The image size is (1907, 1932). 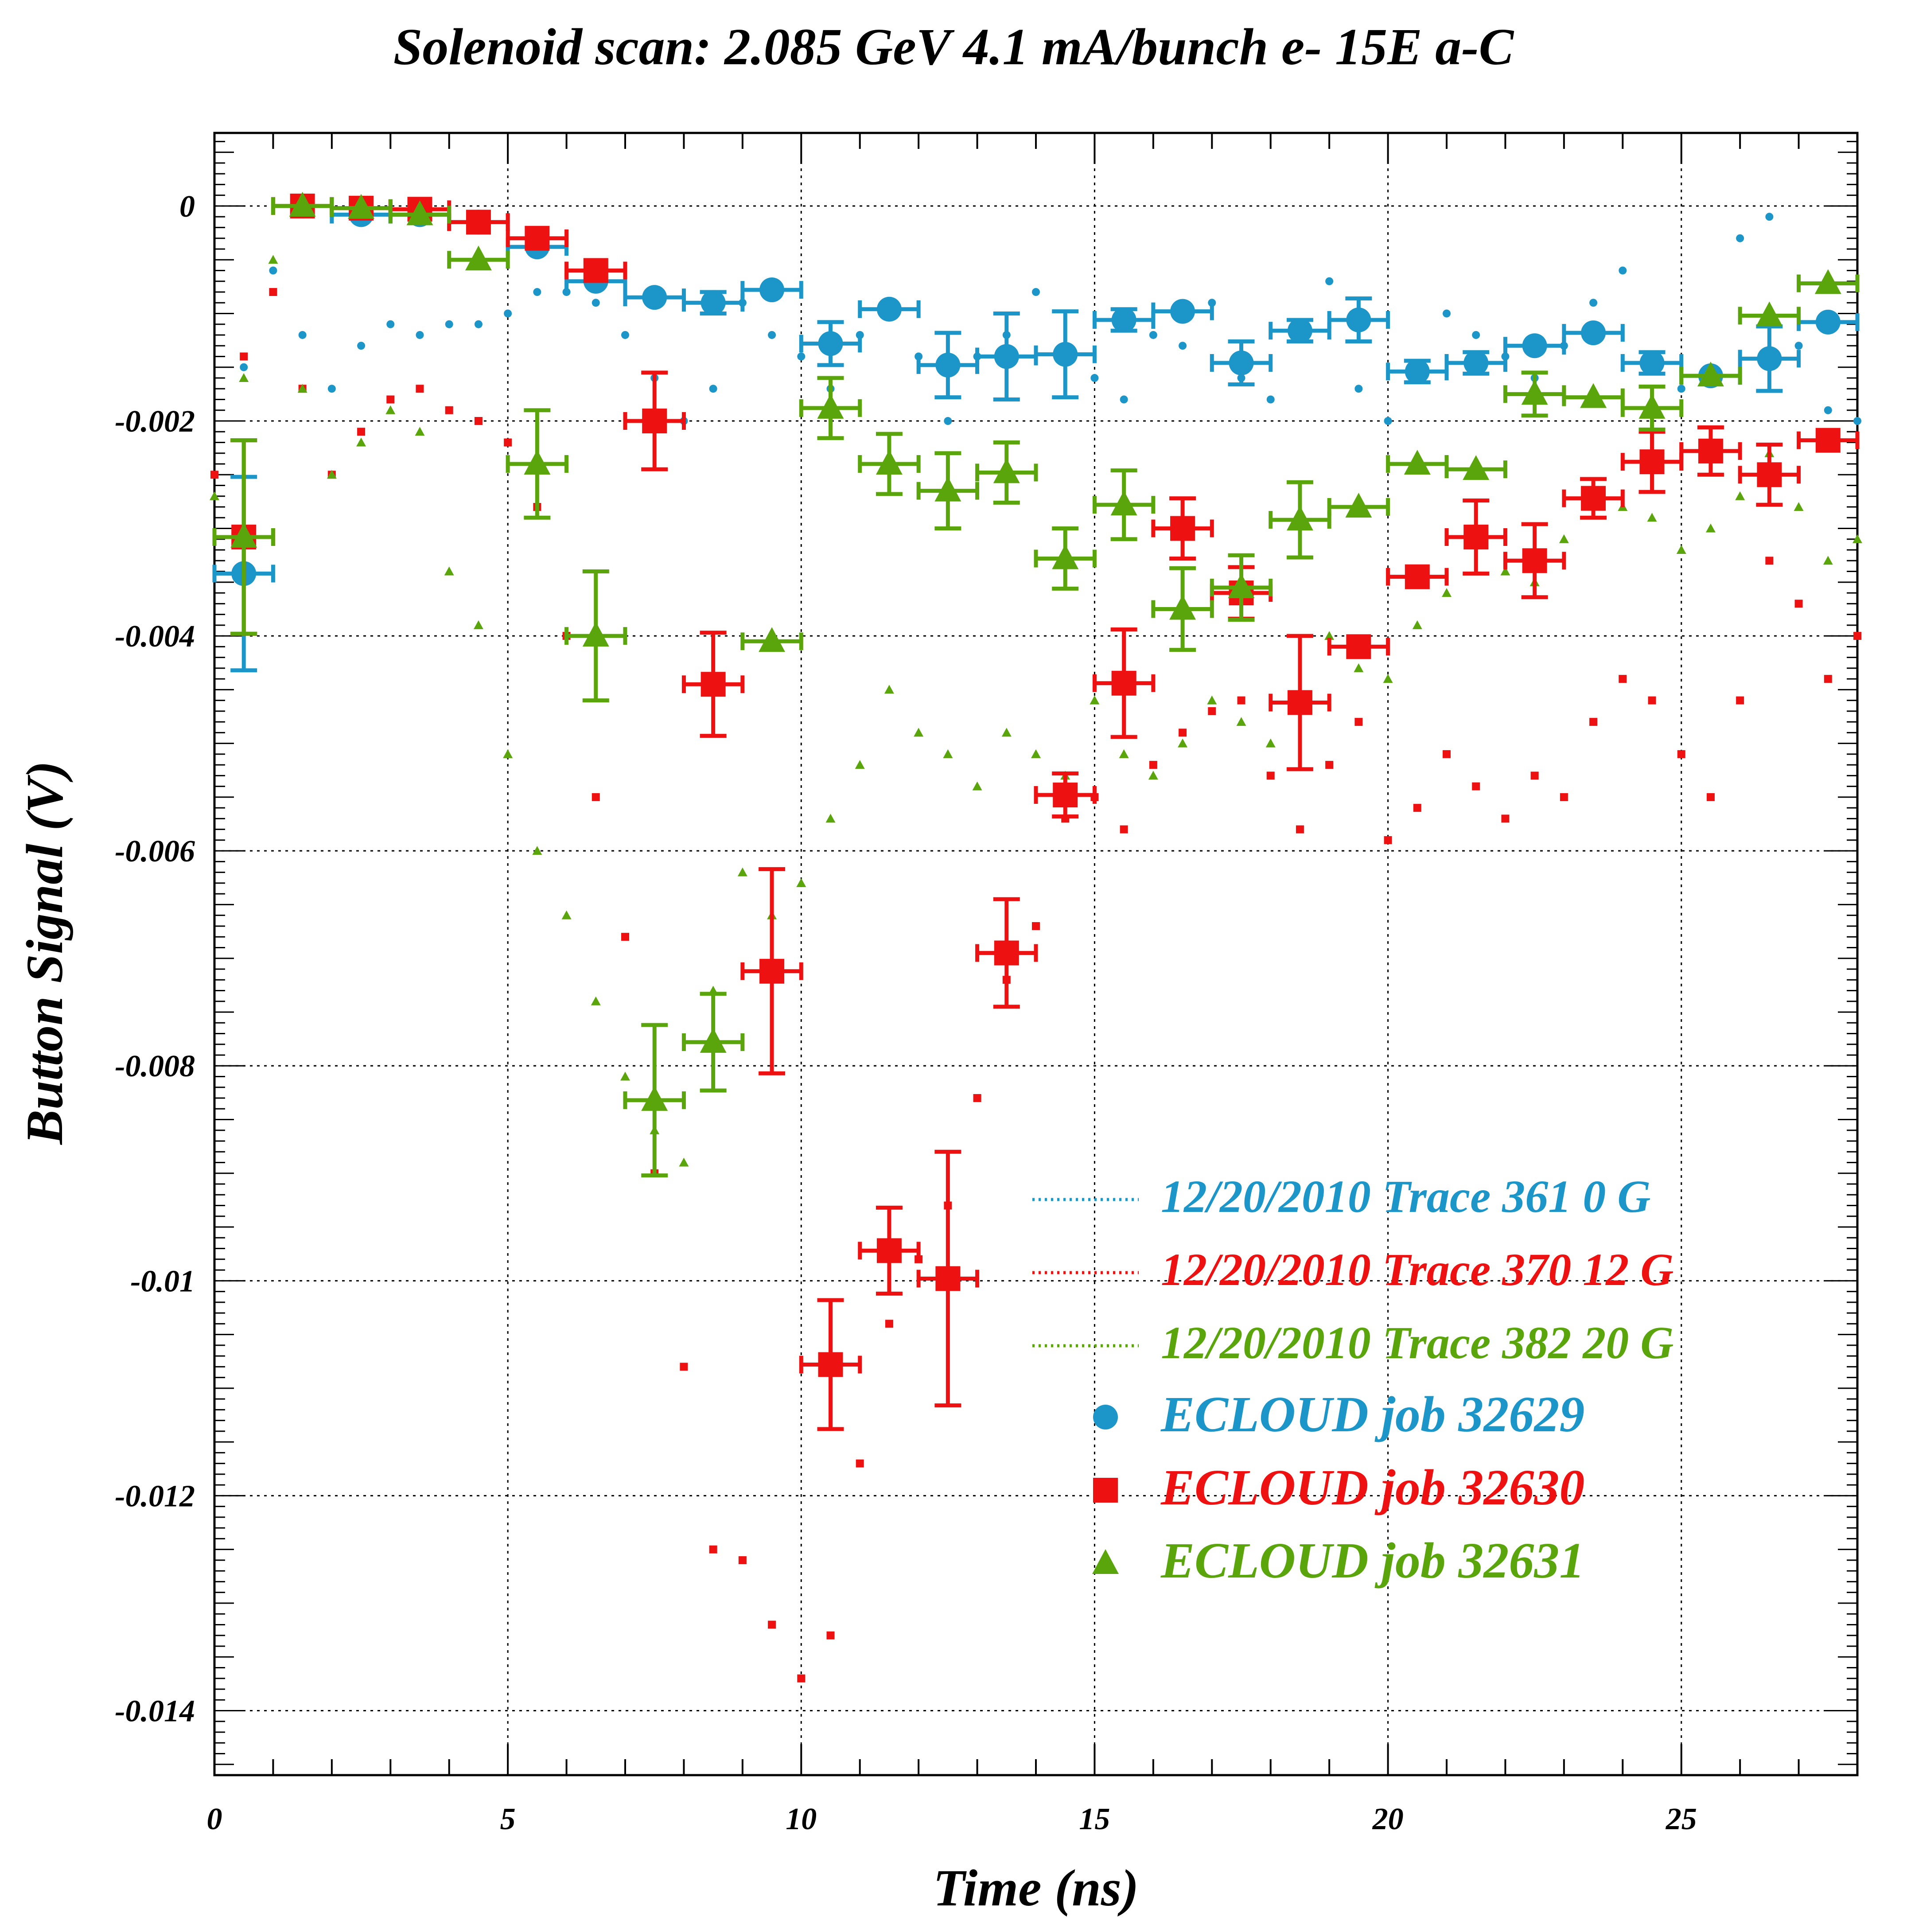 What do you see at coordinates (801, 1819) in the screenshot?
I see `x-tick-label: 10` at bounding box center [801, 1819].